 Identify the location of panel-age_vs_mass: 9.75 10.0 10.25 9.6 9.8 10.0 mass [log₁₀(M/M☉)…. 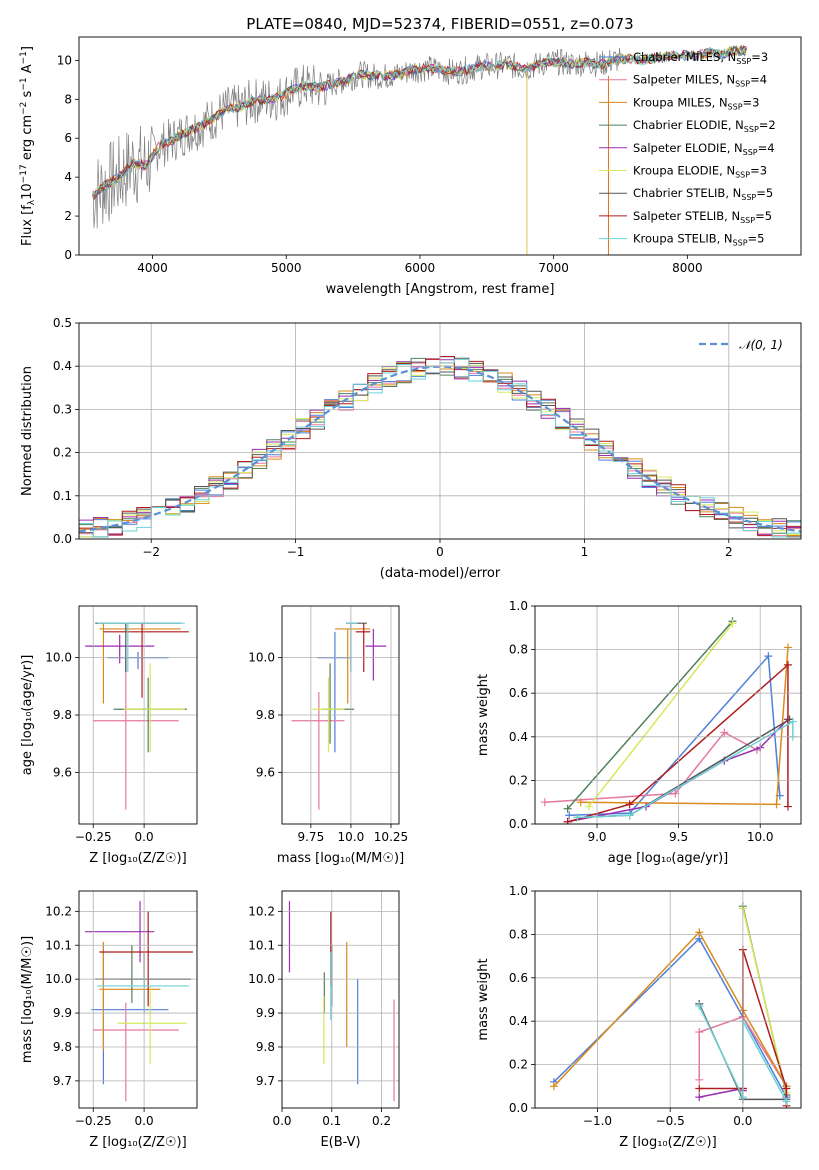
(328, 735).